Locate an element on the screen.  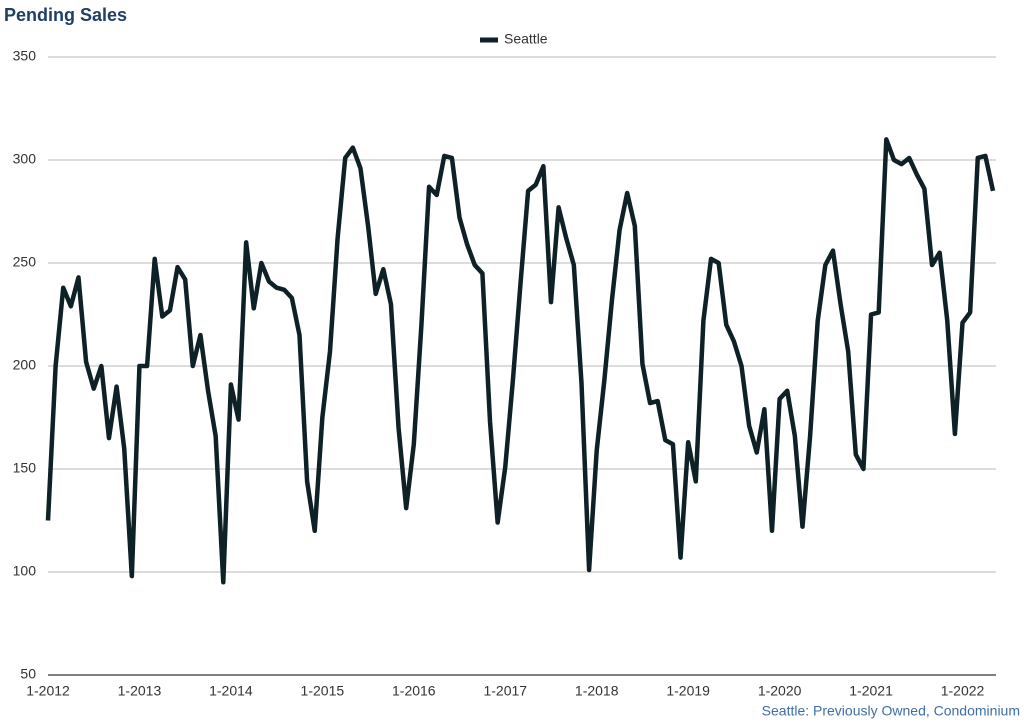
x-tick-label: 1-2012 is located at coordinates (48, 691).